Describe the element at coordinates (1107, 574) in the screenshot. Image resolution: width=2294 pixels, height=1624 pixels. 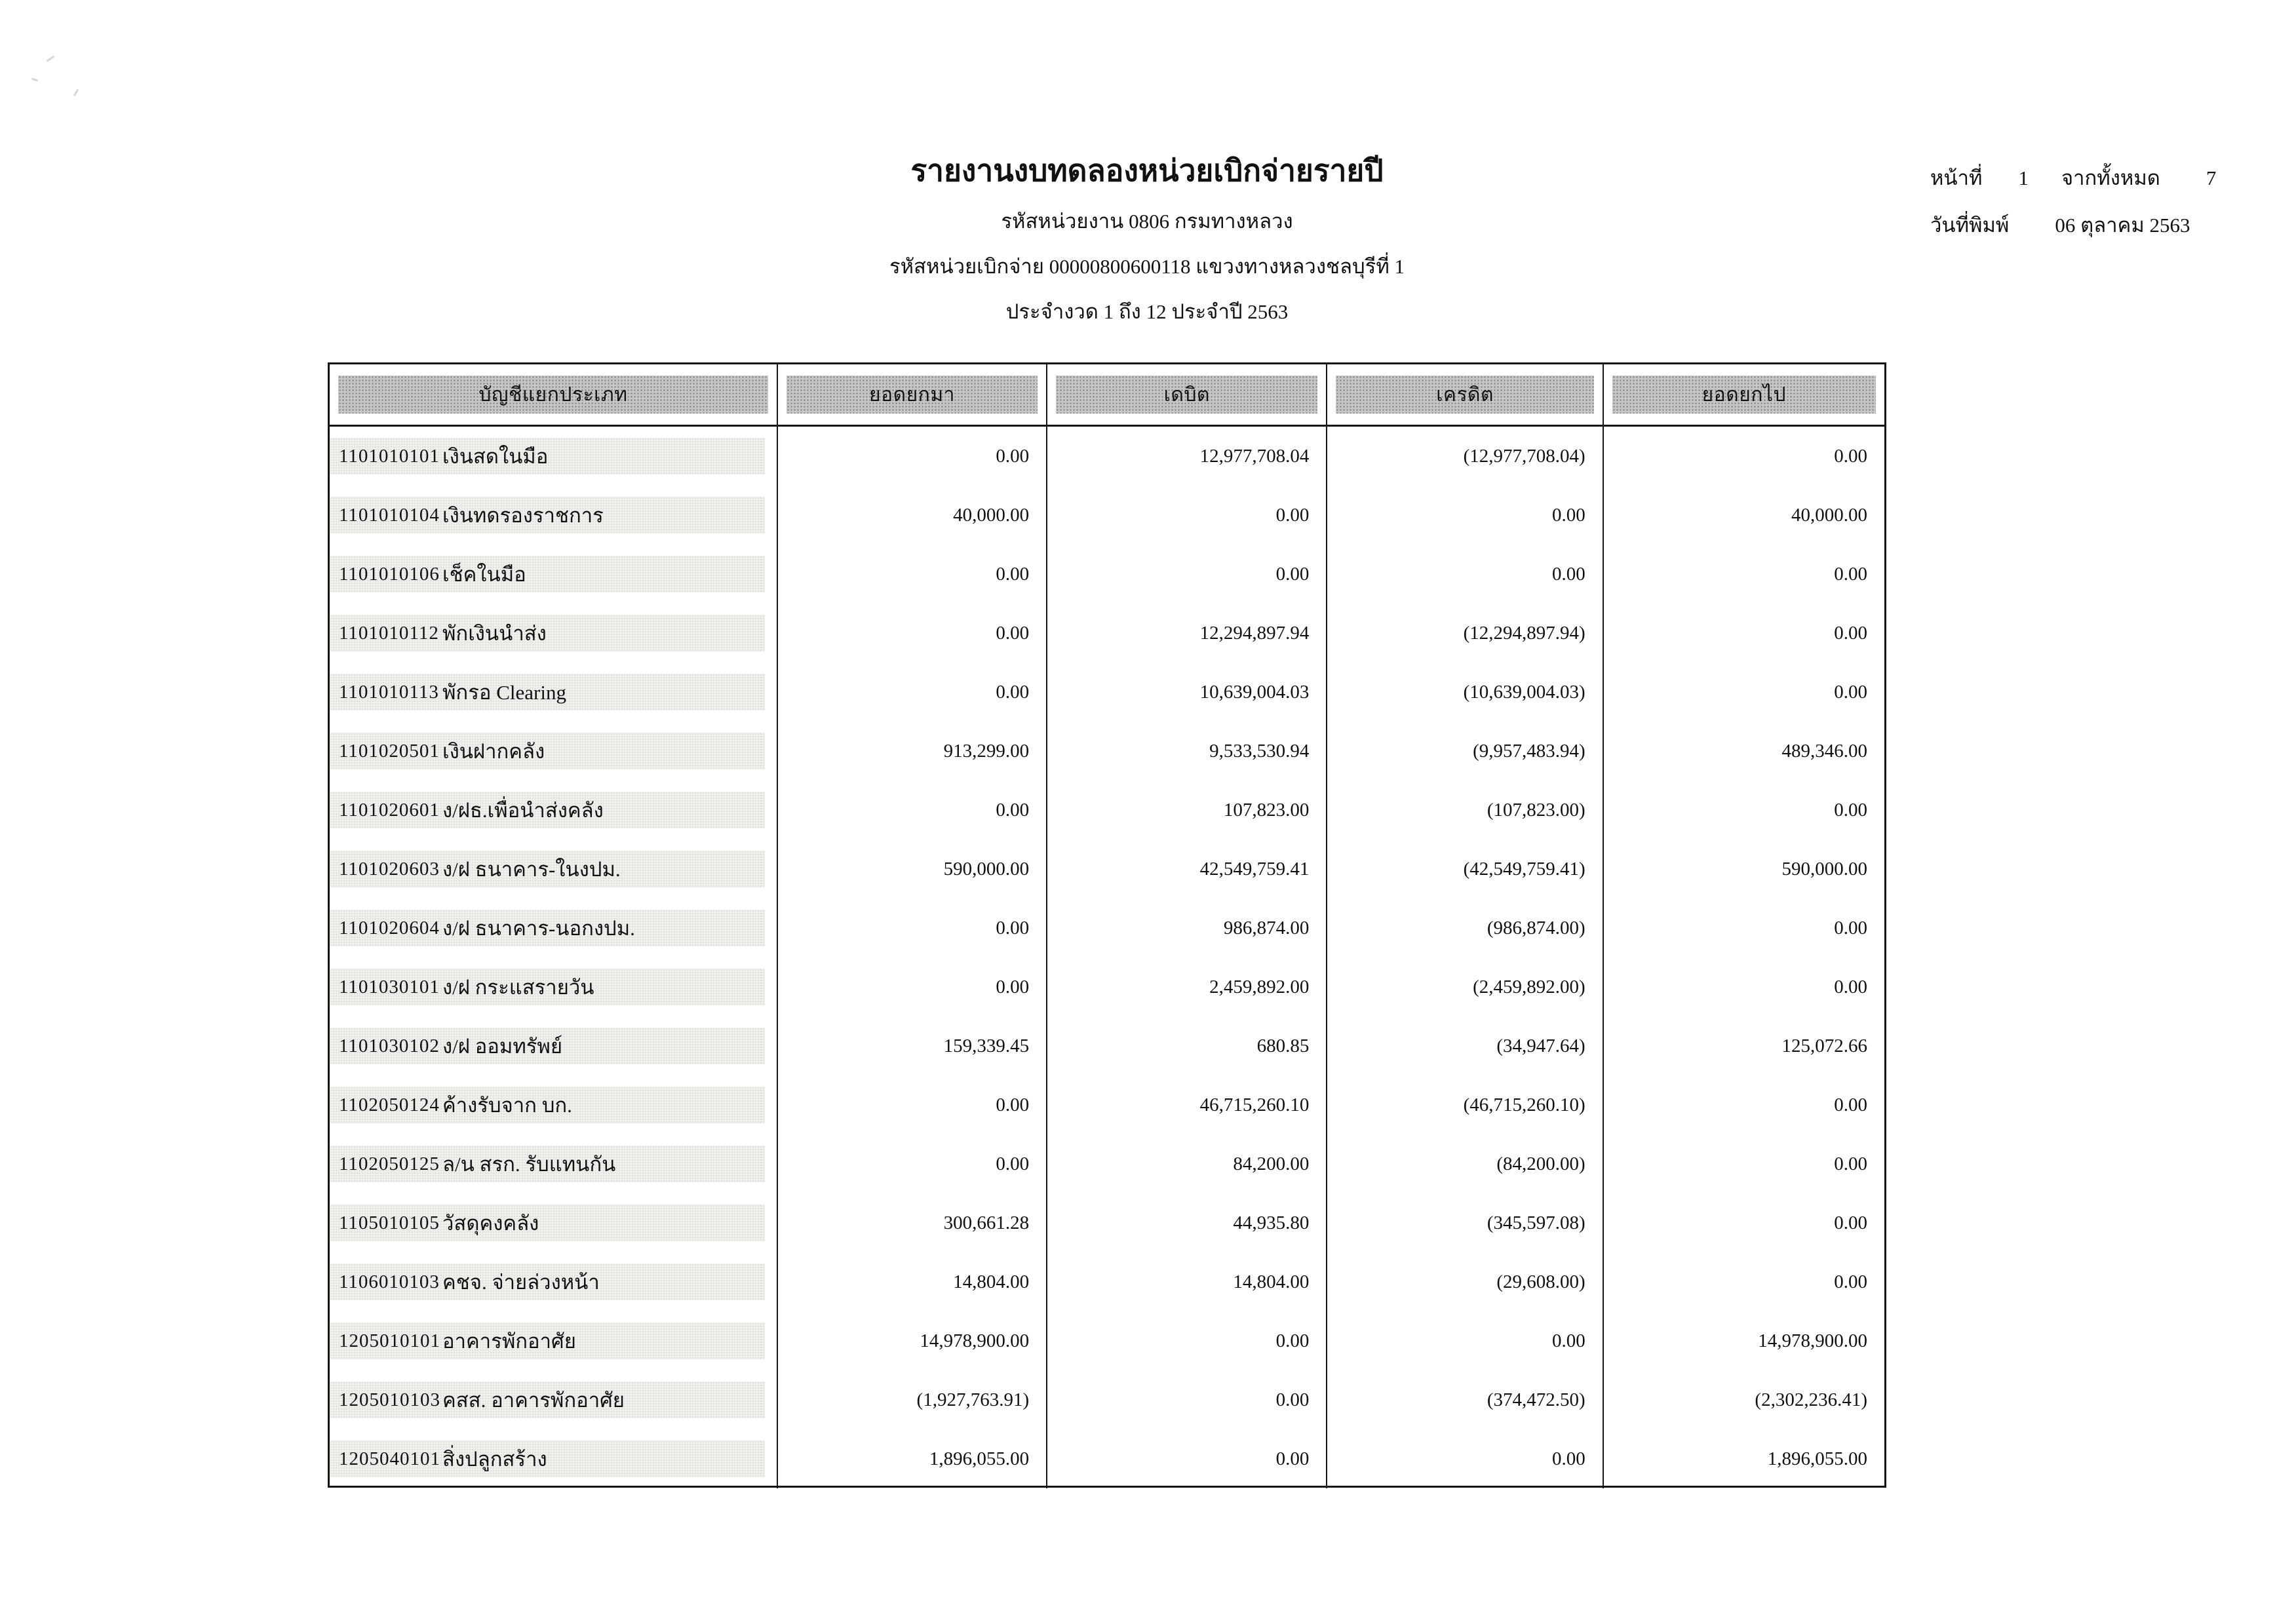
I see `table-row: 1101010106 เช็คในมือ 0.00 0.00 0.00 0.00` at that location.